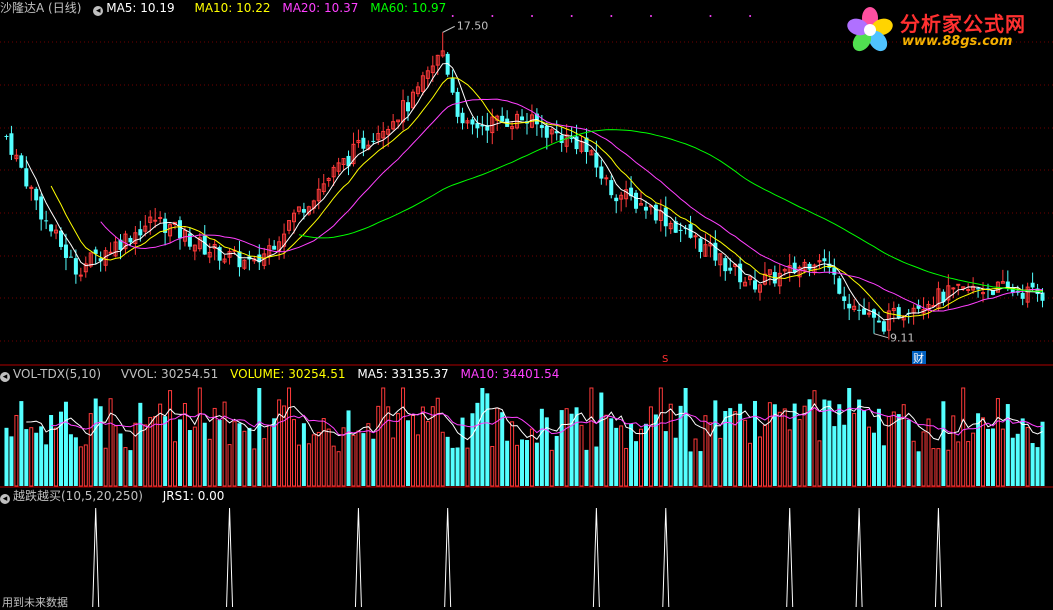 The height and width of the screenshot is (610, 1053). Describe the element at coordinates (288, 374) in the screenshot. I see `volume-label: VOLUME: 30254.51` at that location.